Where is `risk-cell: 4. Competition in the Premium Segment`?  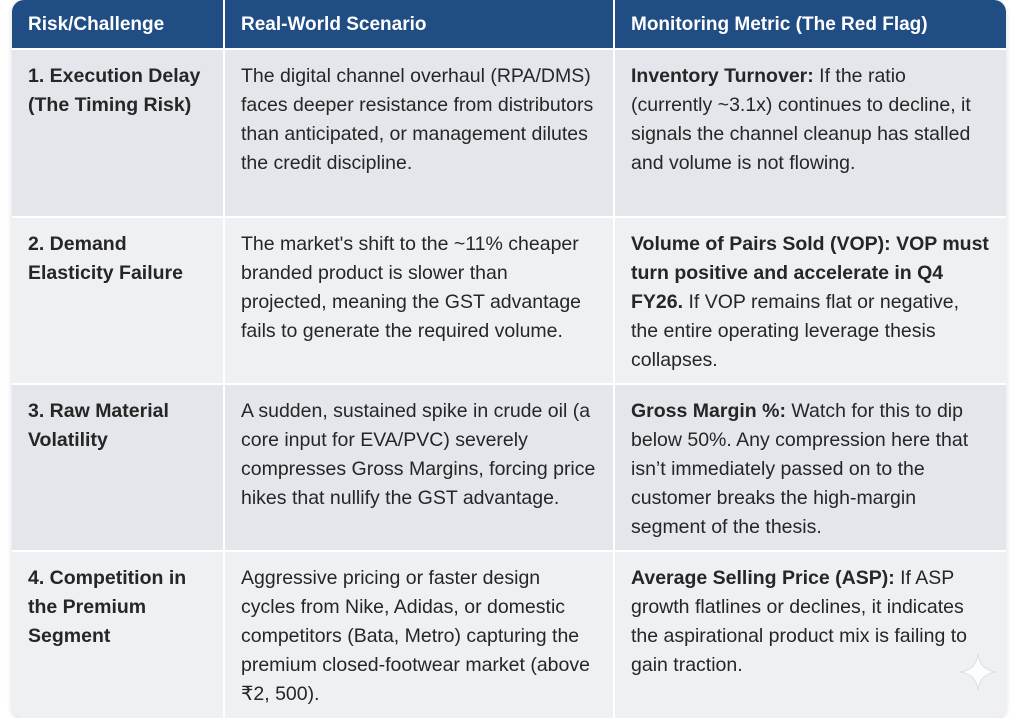 risk-cell: 4. Competition in the Premium Segment is located at coordinates (118, 634).